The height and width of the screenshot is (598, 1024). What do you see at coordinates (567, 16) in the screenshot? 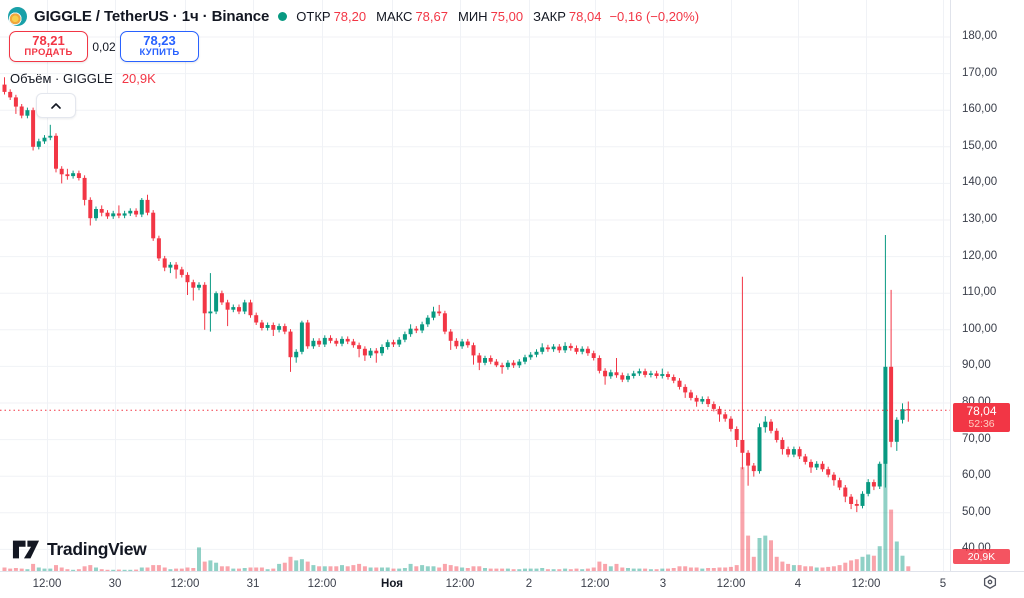
I see `stat-close: ЗАКР 78,04` at bounding box center [567, 16].